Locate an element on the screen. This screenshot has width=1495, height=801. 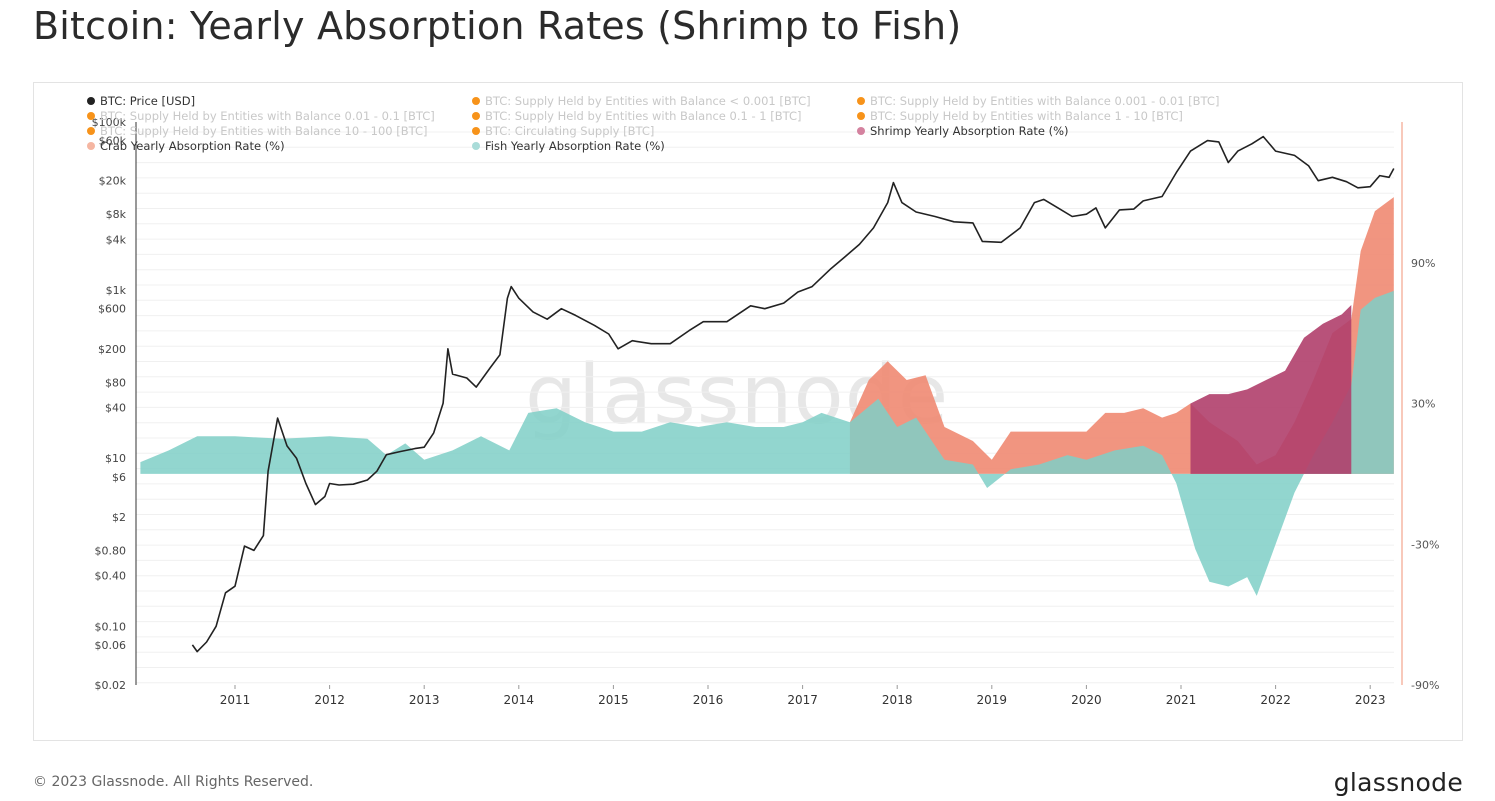
y-left-tick-label: $2 is located at coordinates (119, 517).